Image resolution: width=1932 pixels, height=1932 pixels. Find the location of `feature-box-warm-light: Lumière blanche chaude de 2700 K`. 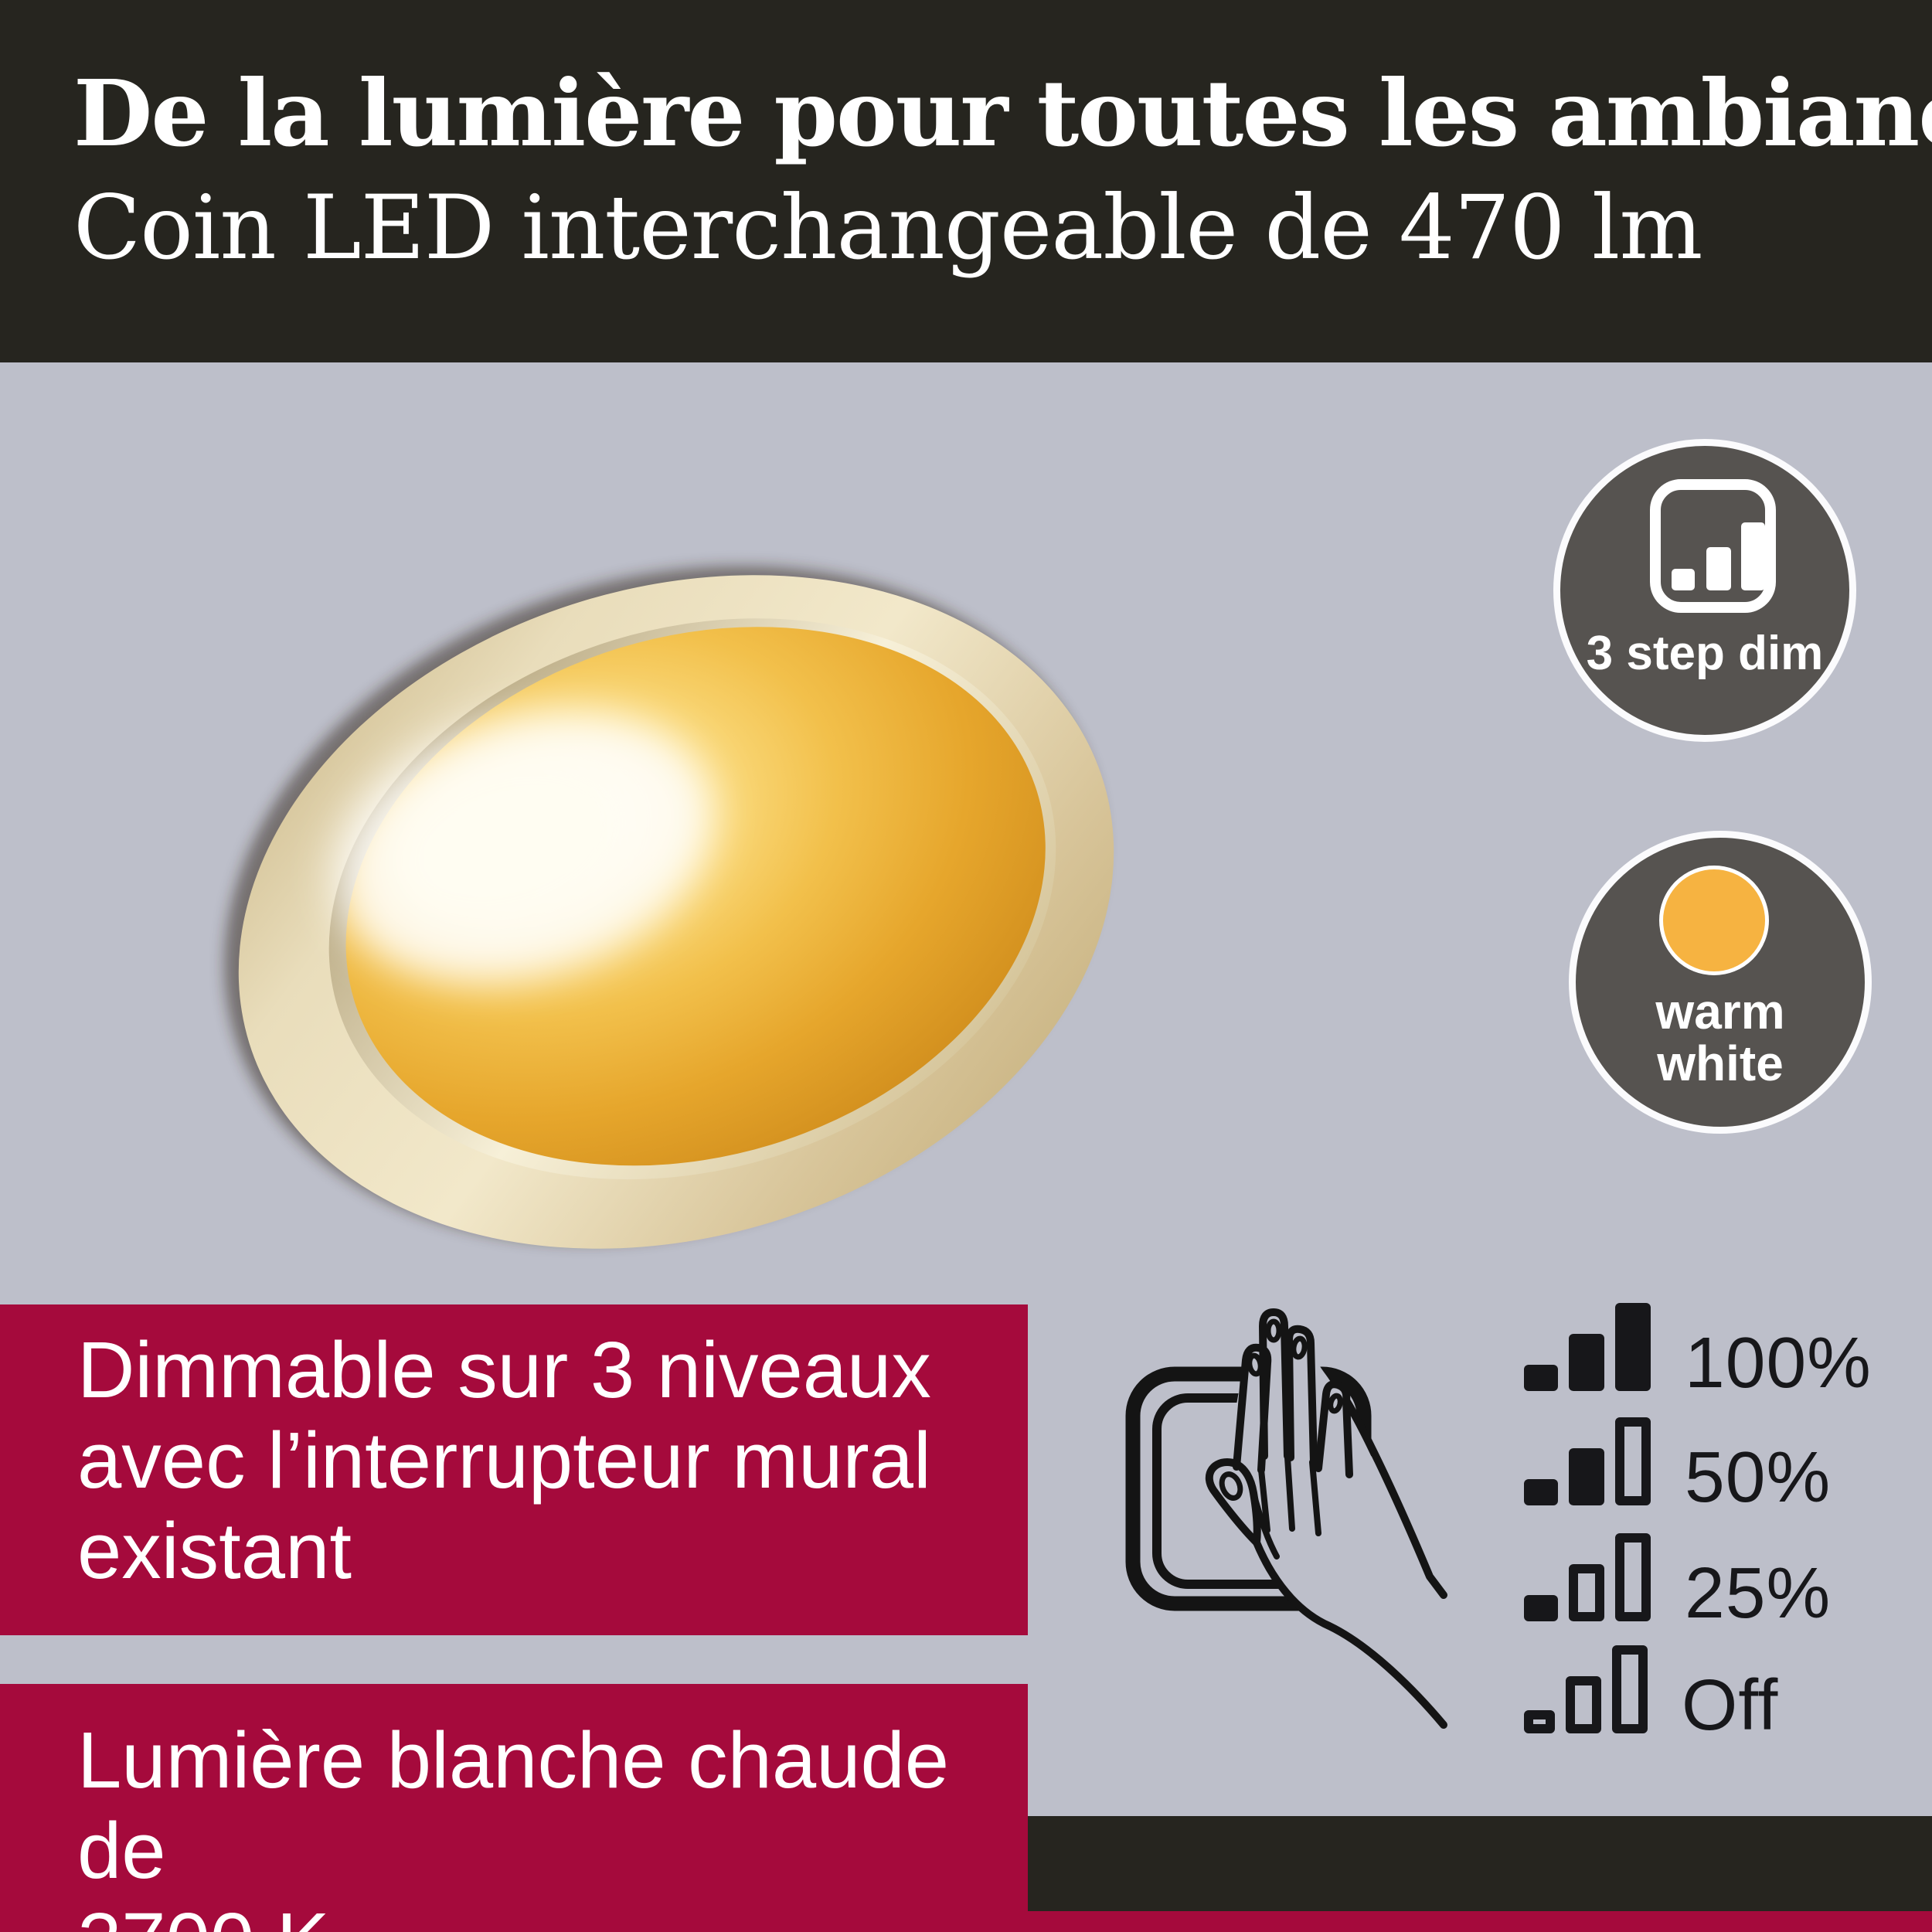

feature-box-warm-light: Lumière blanche chaude de 2700 K is located at coordinates (514, 1808).